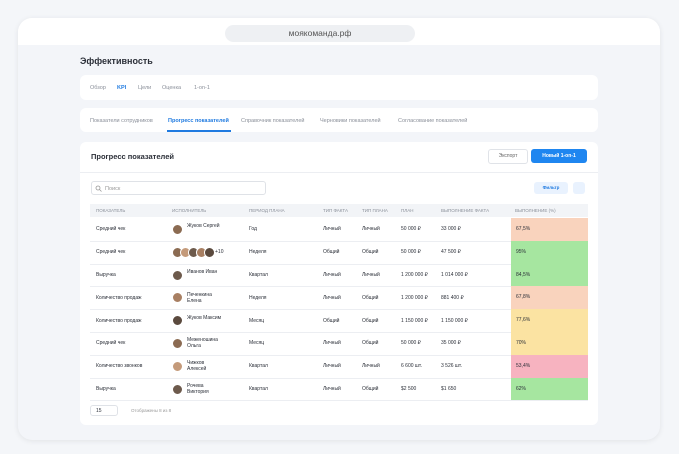  I want to click on percent-cell: 84,5%, so click(549, 275).